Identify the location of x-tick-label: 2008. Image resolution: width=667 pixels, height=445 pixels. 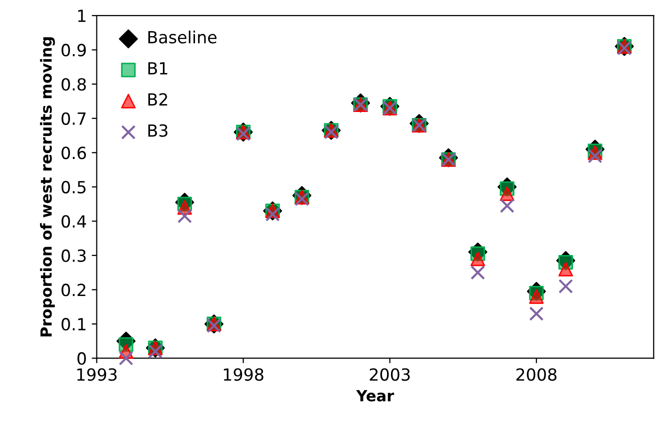
(536, 374).